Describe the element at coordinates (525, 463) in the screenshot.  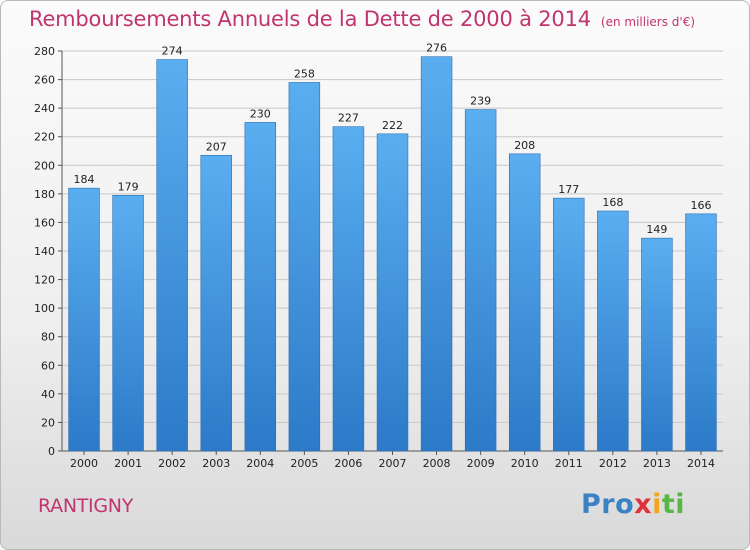
I see `x-tick-label: 2010` at that location.